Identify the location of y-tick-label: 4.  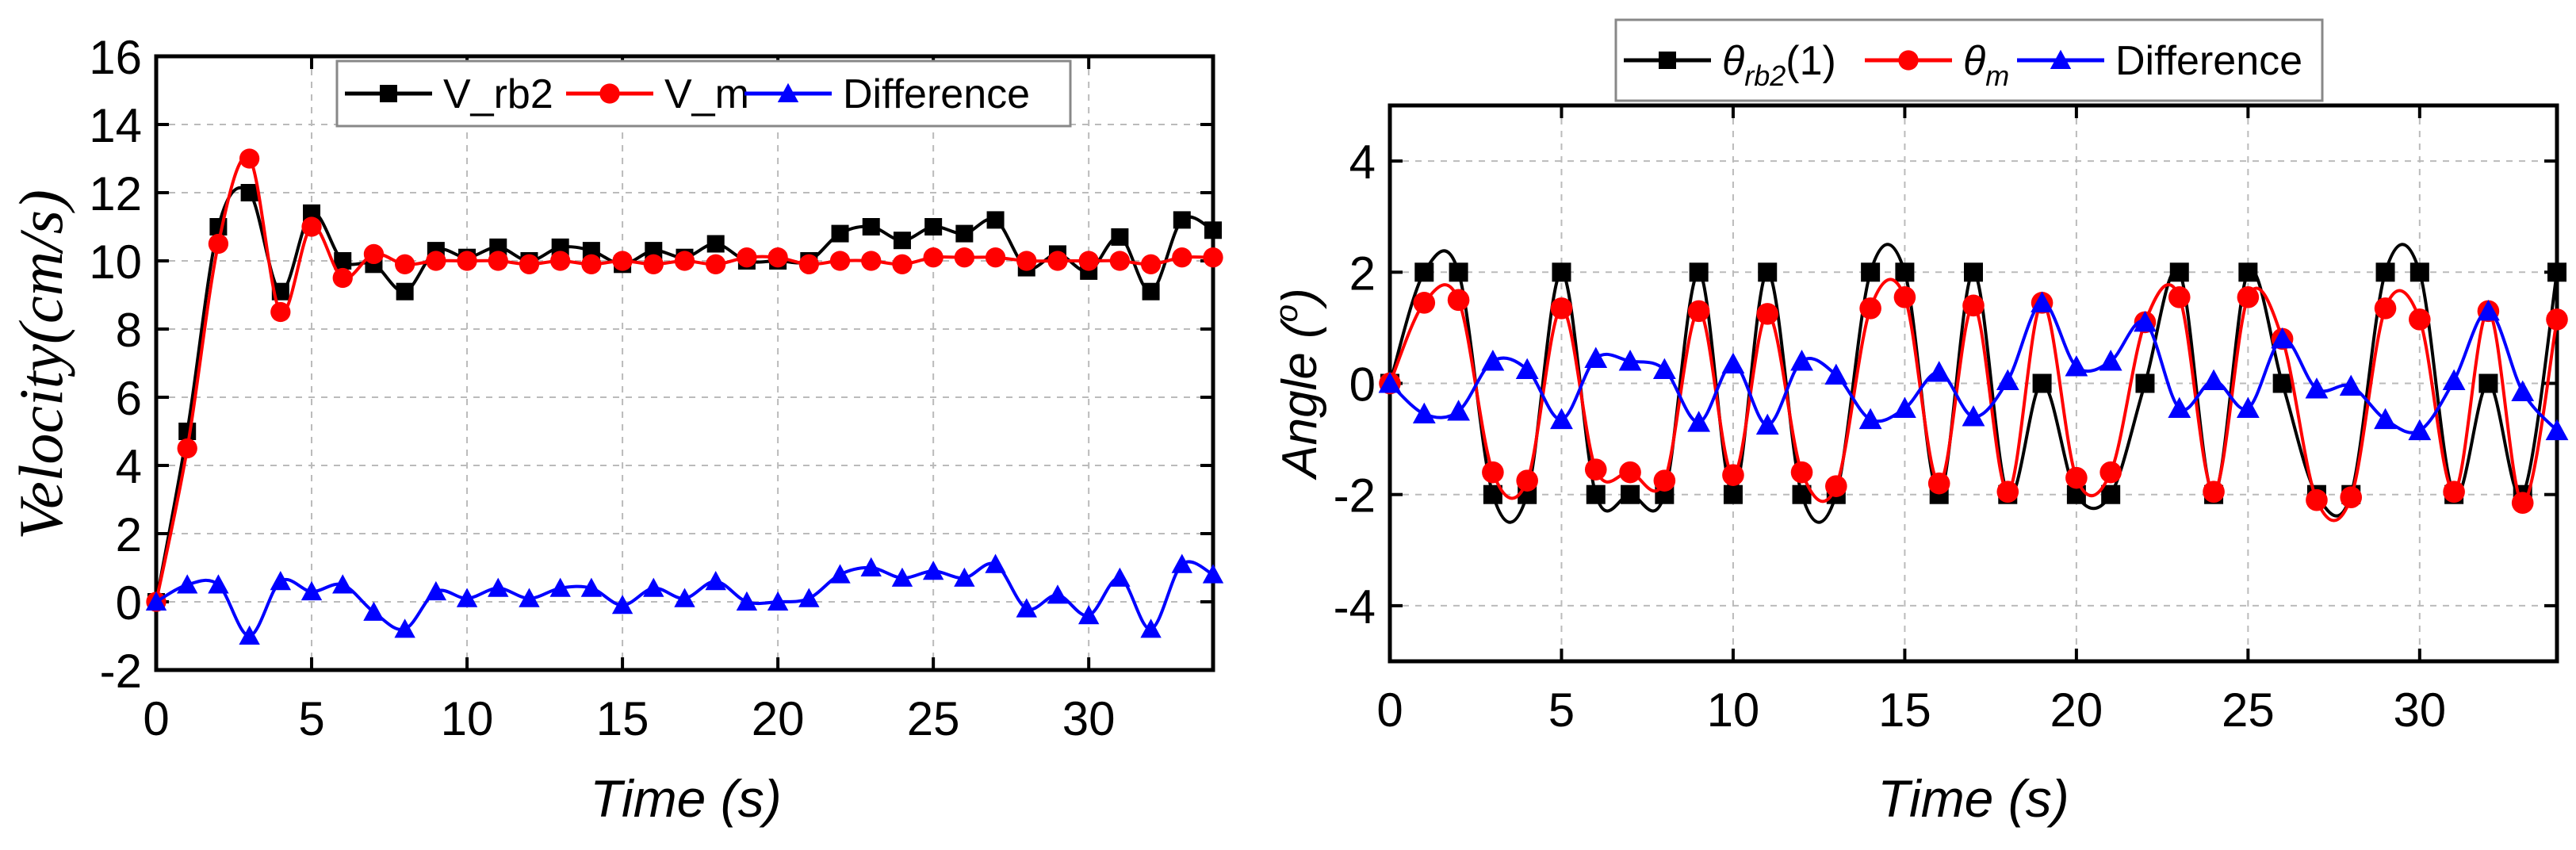
(1362, 162).